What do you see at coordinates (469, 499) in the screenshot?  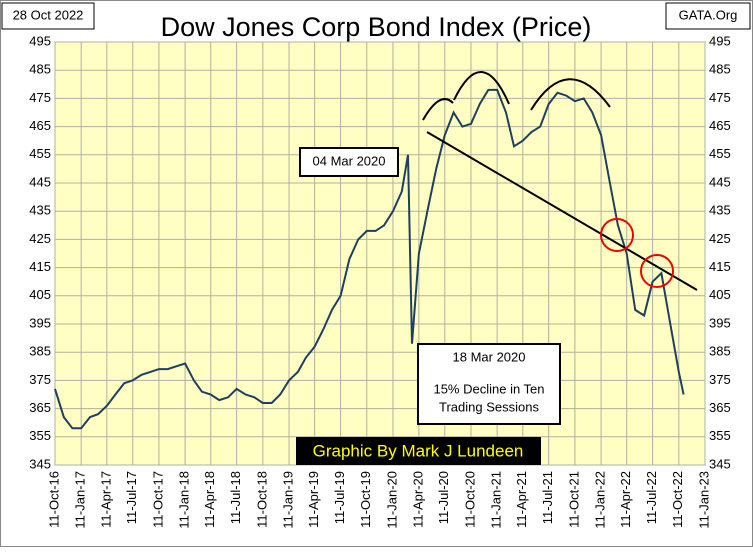 I see `x-tick-label: 11-Oct-20` at bounding box center [469, 499].